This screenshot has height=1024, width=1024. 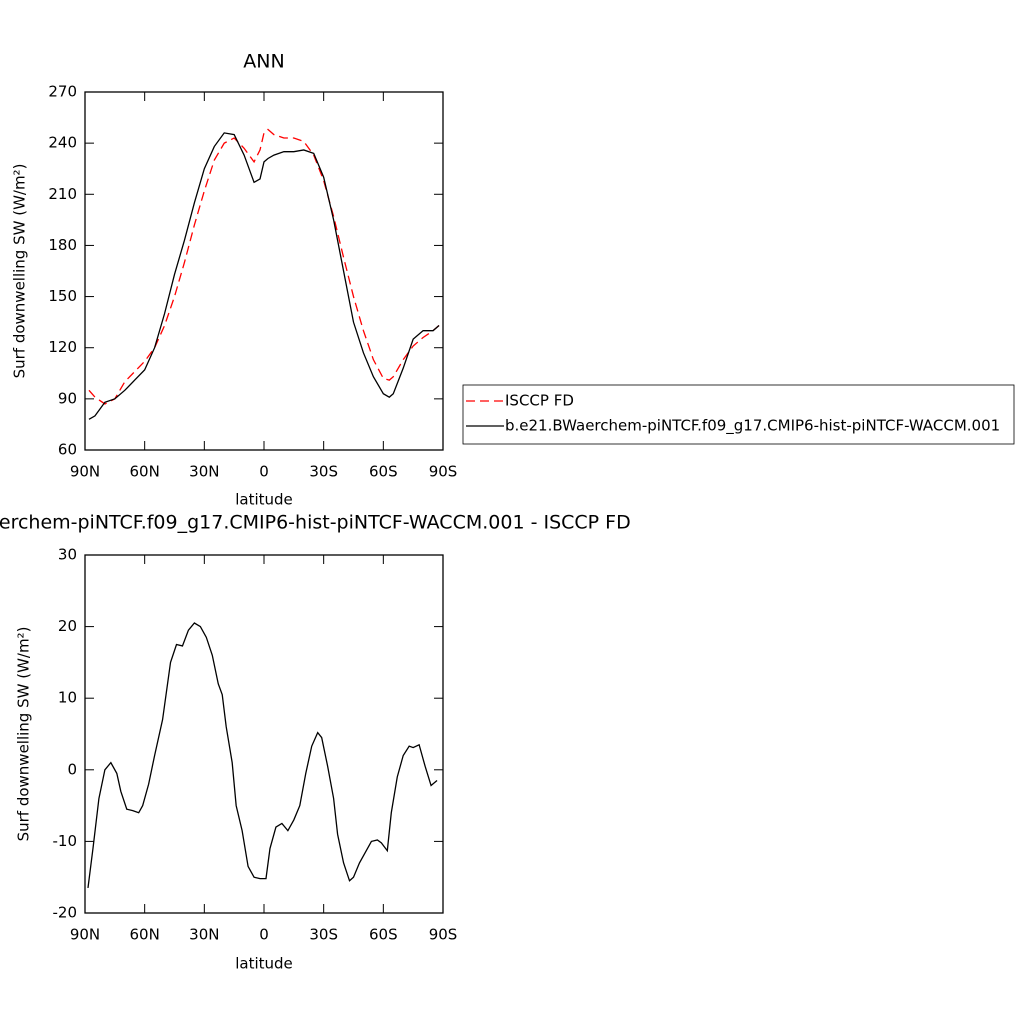 What do you see at coordinates (72, 769) in the screenshot?
I see `y-tick-label: 0` at bounding box center [72, 769].